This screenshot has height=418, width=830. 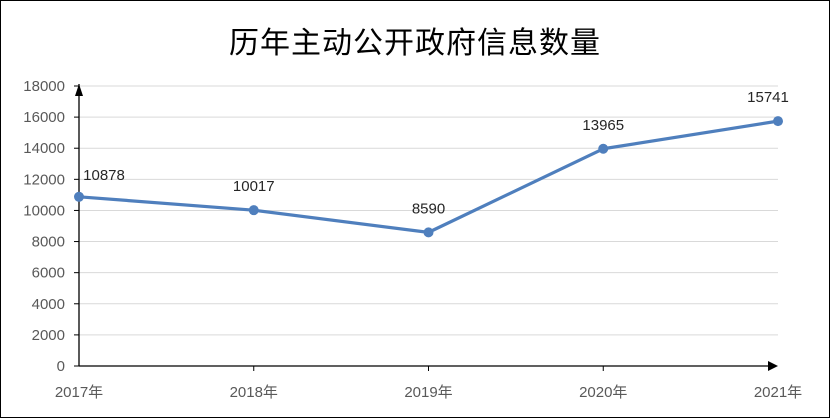 I want to click on x-tick-labels: 2017年 2018年 2019年 2020年 2021年, so click(x=428, y=383).